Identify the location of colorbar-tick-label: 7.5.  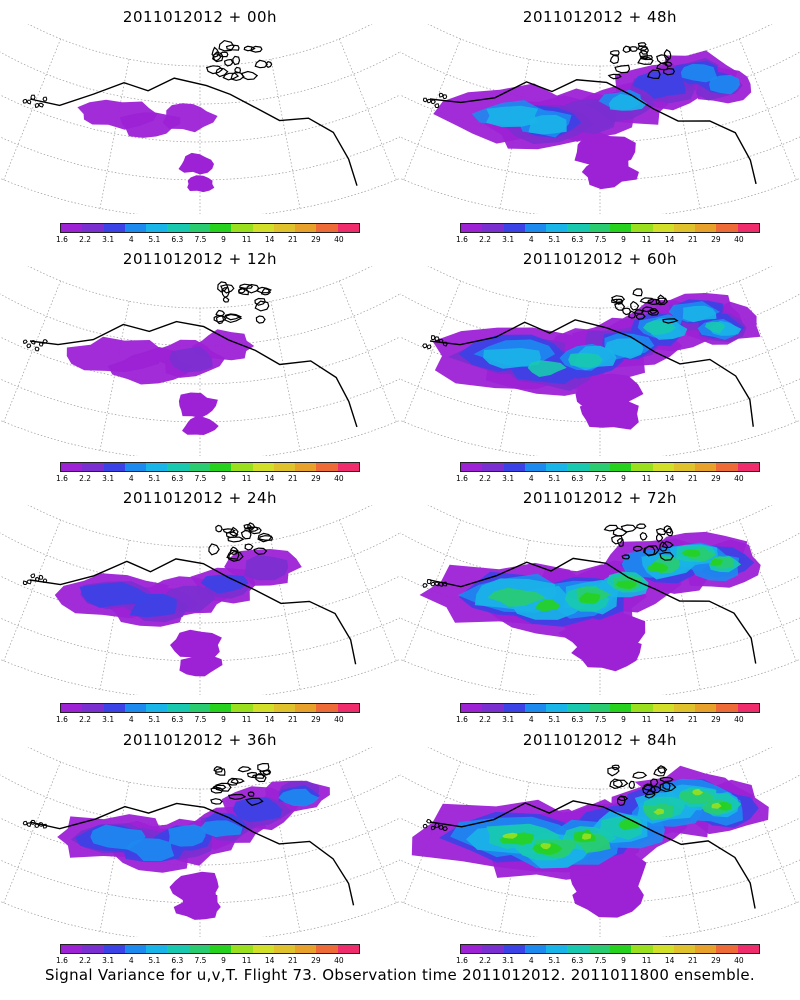
(600, 239).